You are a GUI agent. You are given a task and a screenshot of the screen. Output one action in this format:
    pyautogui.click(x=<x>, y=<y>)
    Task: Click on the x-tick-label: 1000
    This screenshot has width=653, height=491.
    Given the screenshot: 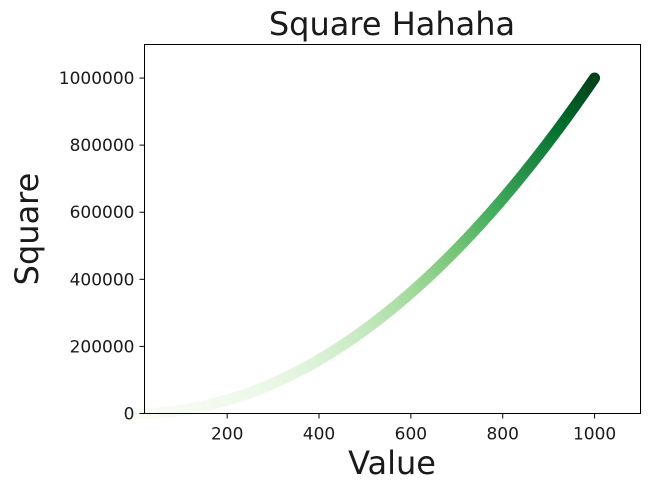 What is the action you would take?
    pyautogui.click(x=594, y=435)
    